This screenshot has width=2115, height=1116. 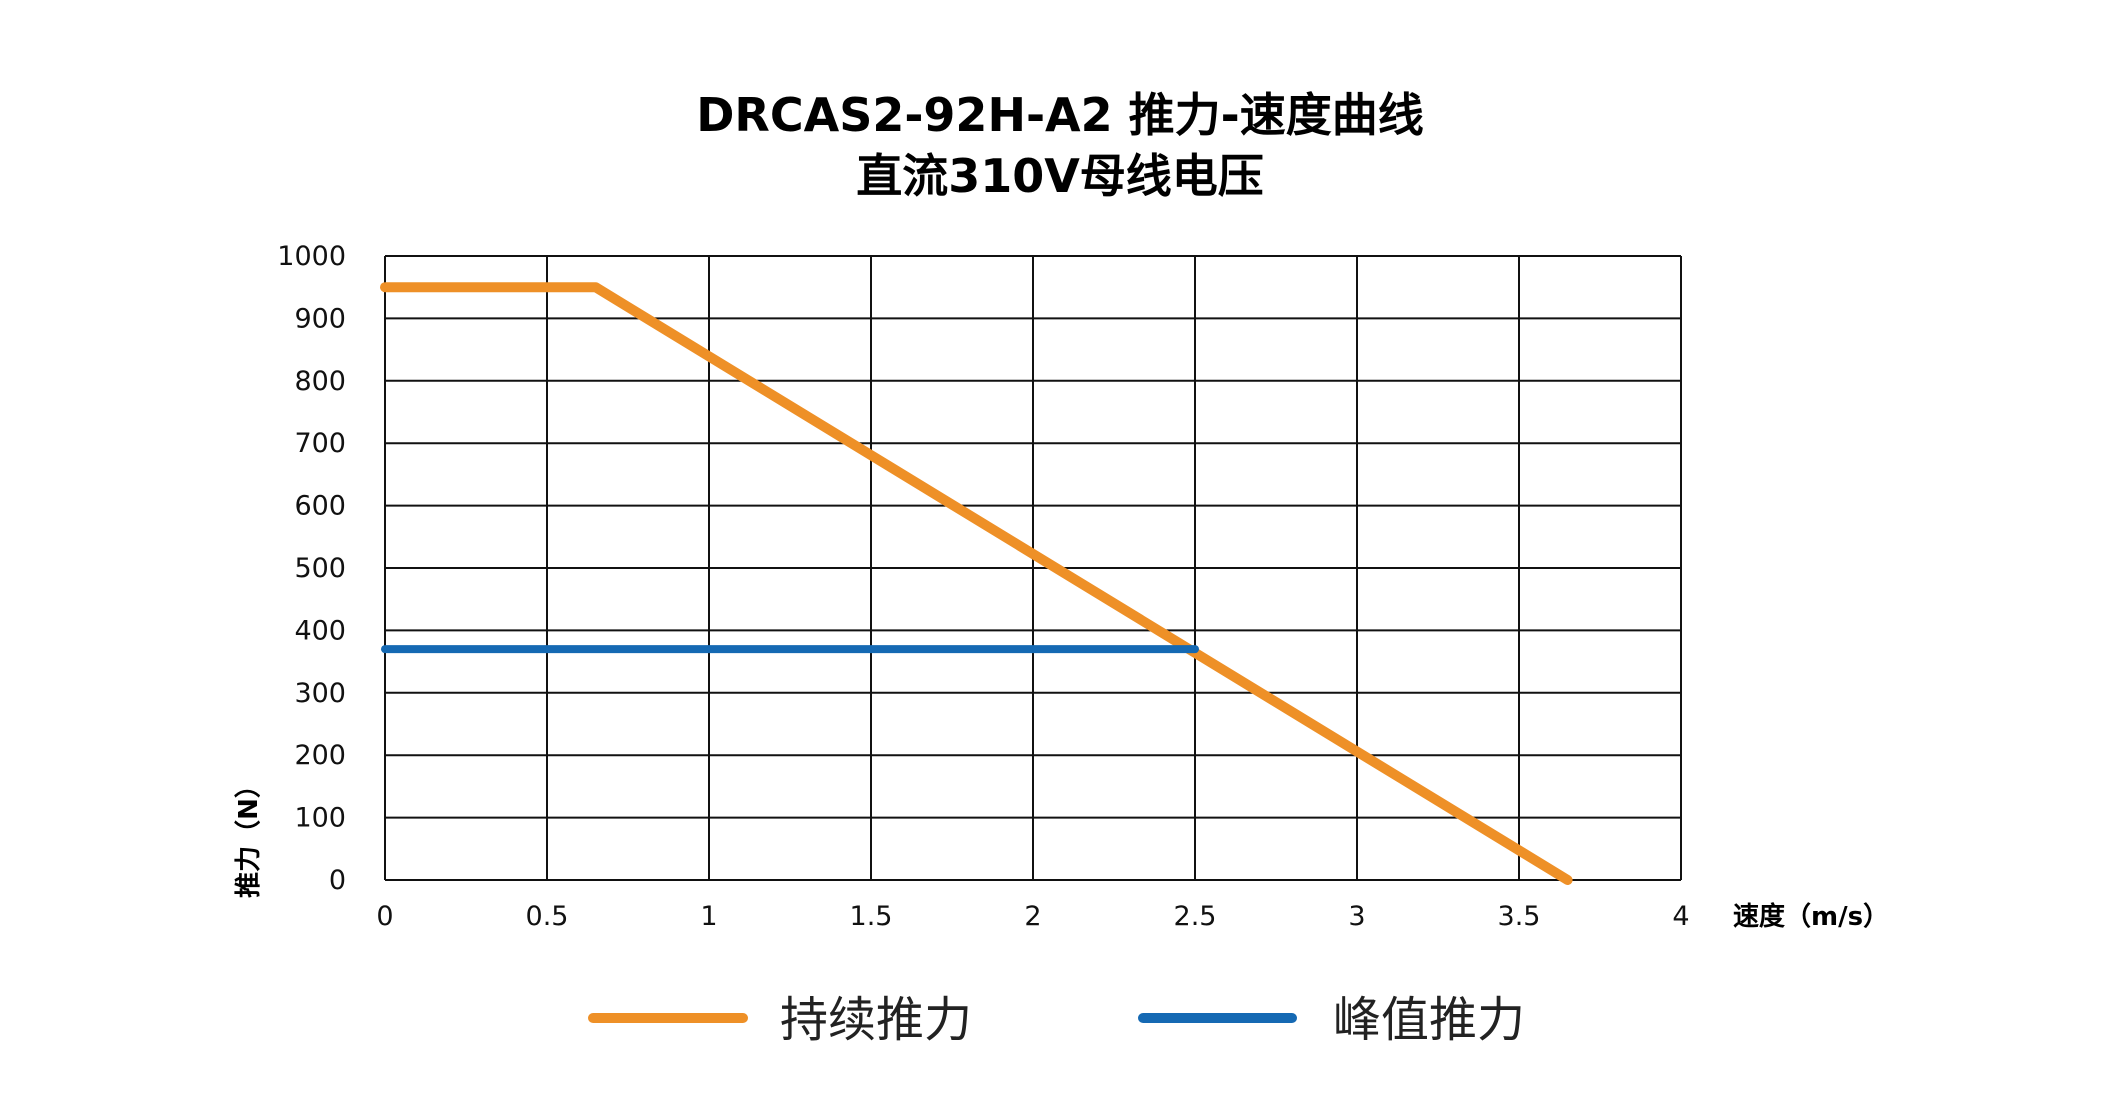 What do you see at coordinates (876, 1020) in the screenshot?
I see `legend-label: 持续推力` at bounding box center [876, 1020].